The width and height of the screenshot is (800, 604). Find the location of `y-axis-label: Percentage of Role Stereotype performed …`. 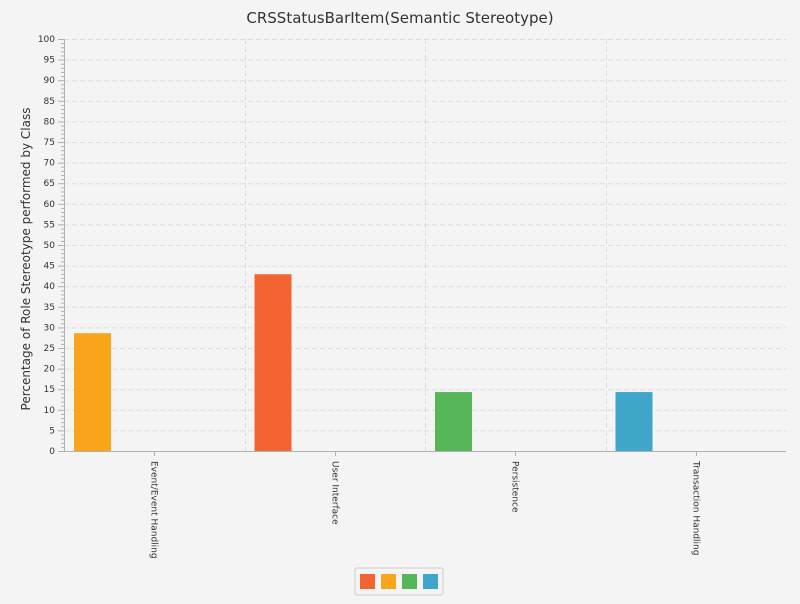

y-axis-label: Percentage of Role Stereotype performed … is located at coordinates (26, 259).